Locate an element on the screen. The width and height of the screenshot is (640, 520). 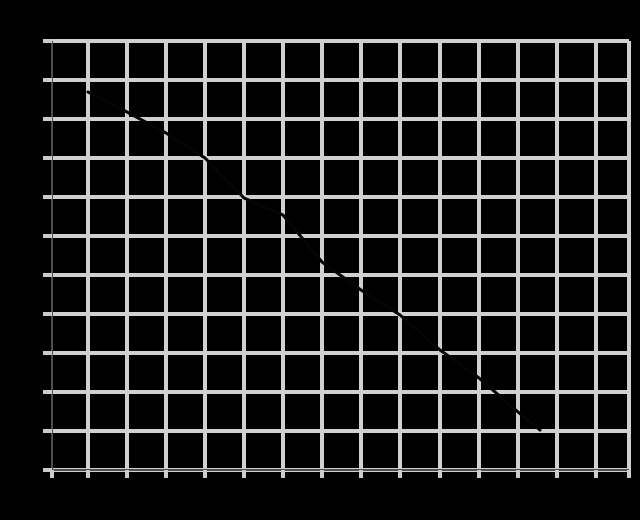
x-axis-ticks is located at coordinates (340, 474).